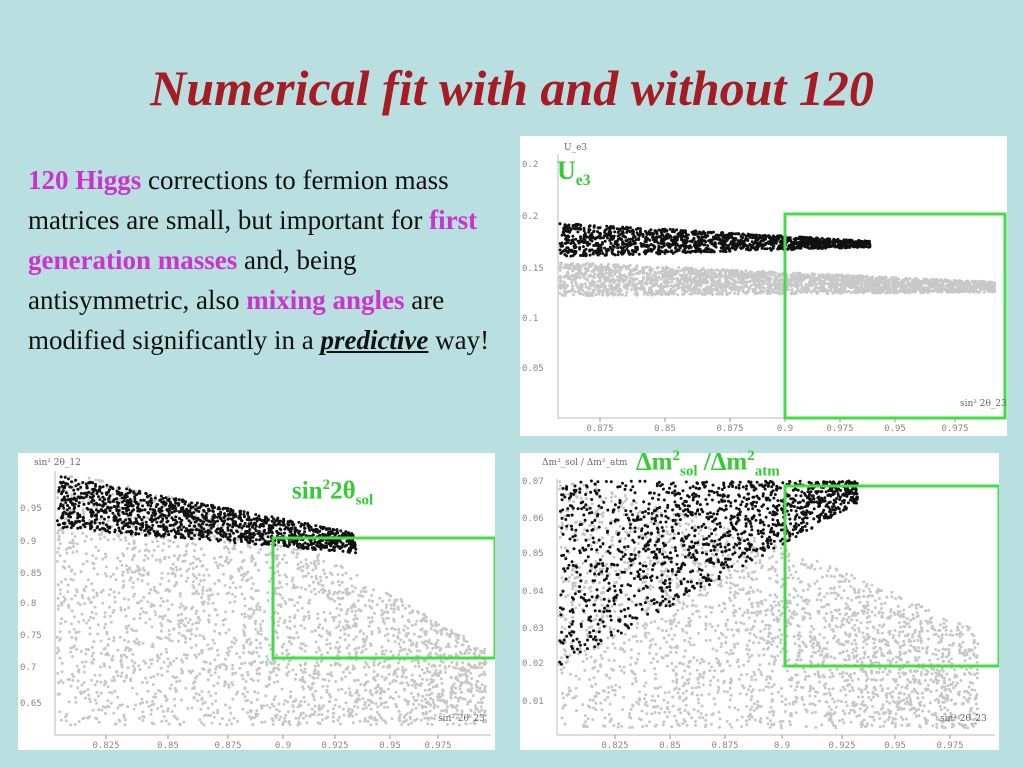 The width and height of the screenshot is (1024, 768). What do you see at coordinates (574, 173) in the screenshot?
I see `label-ue3: Ue3` at bounding box center [574, 173].